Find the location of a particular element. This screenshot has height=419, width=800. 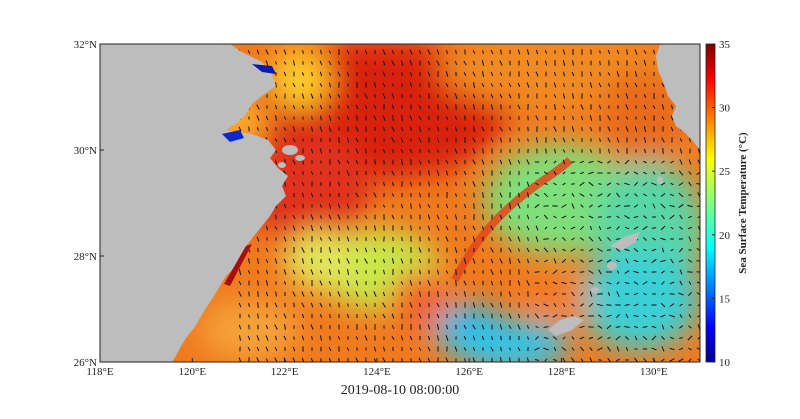

estuary-cold-patch is located at coordinates (264, 69).